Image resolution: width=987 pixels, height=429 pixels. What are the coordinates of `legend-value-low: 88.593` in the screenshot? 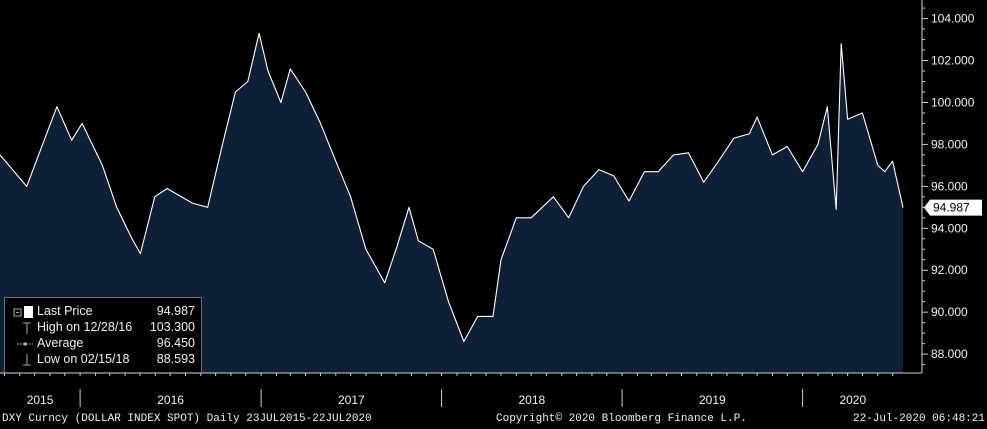 It's located at (175, 359).